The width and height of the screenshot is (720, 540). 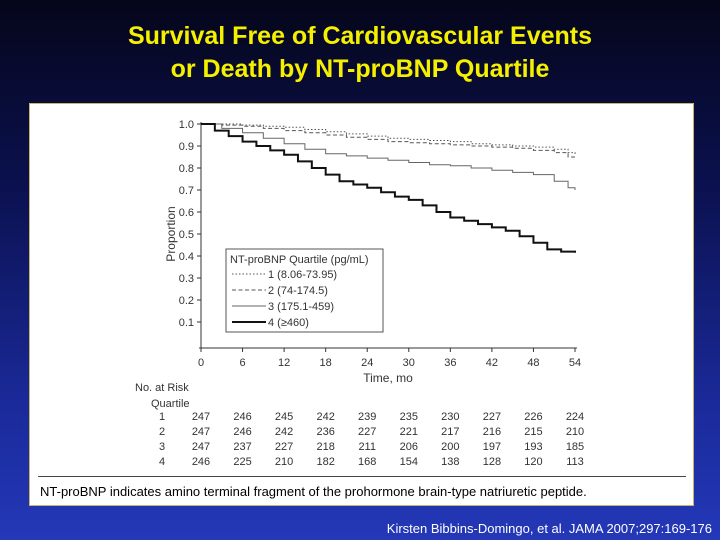 What do you see at coordinates (409, 417) in the screenshot?
I see `at-risk-count: 235` at bounding box center [409, 417].